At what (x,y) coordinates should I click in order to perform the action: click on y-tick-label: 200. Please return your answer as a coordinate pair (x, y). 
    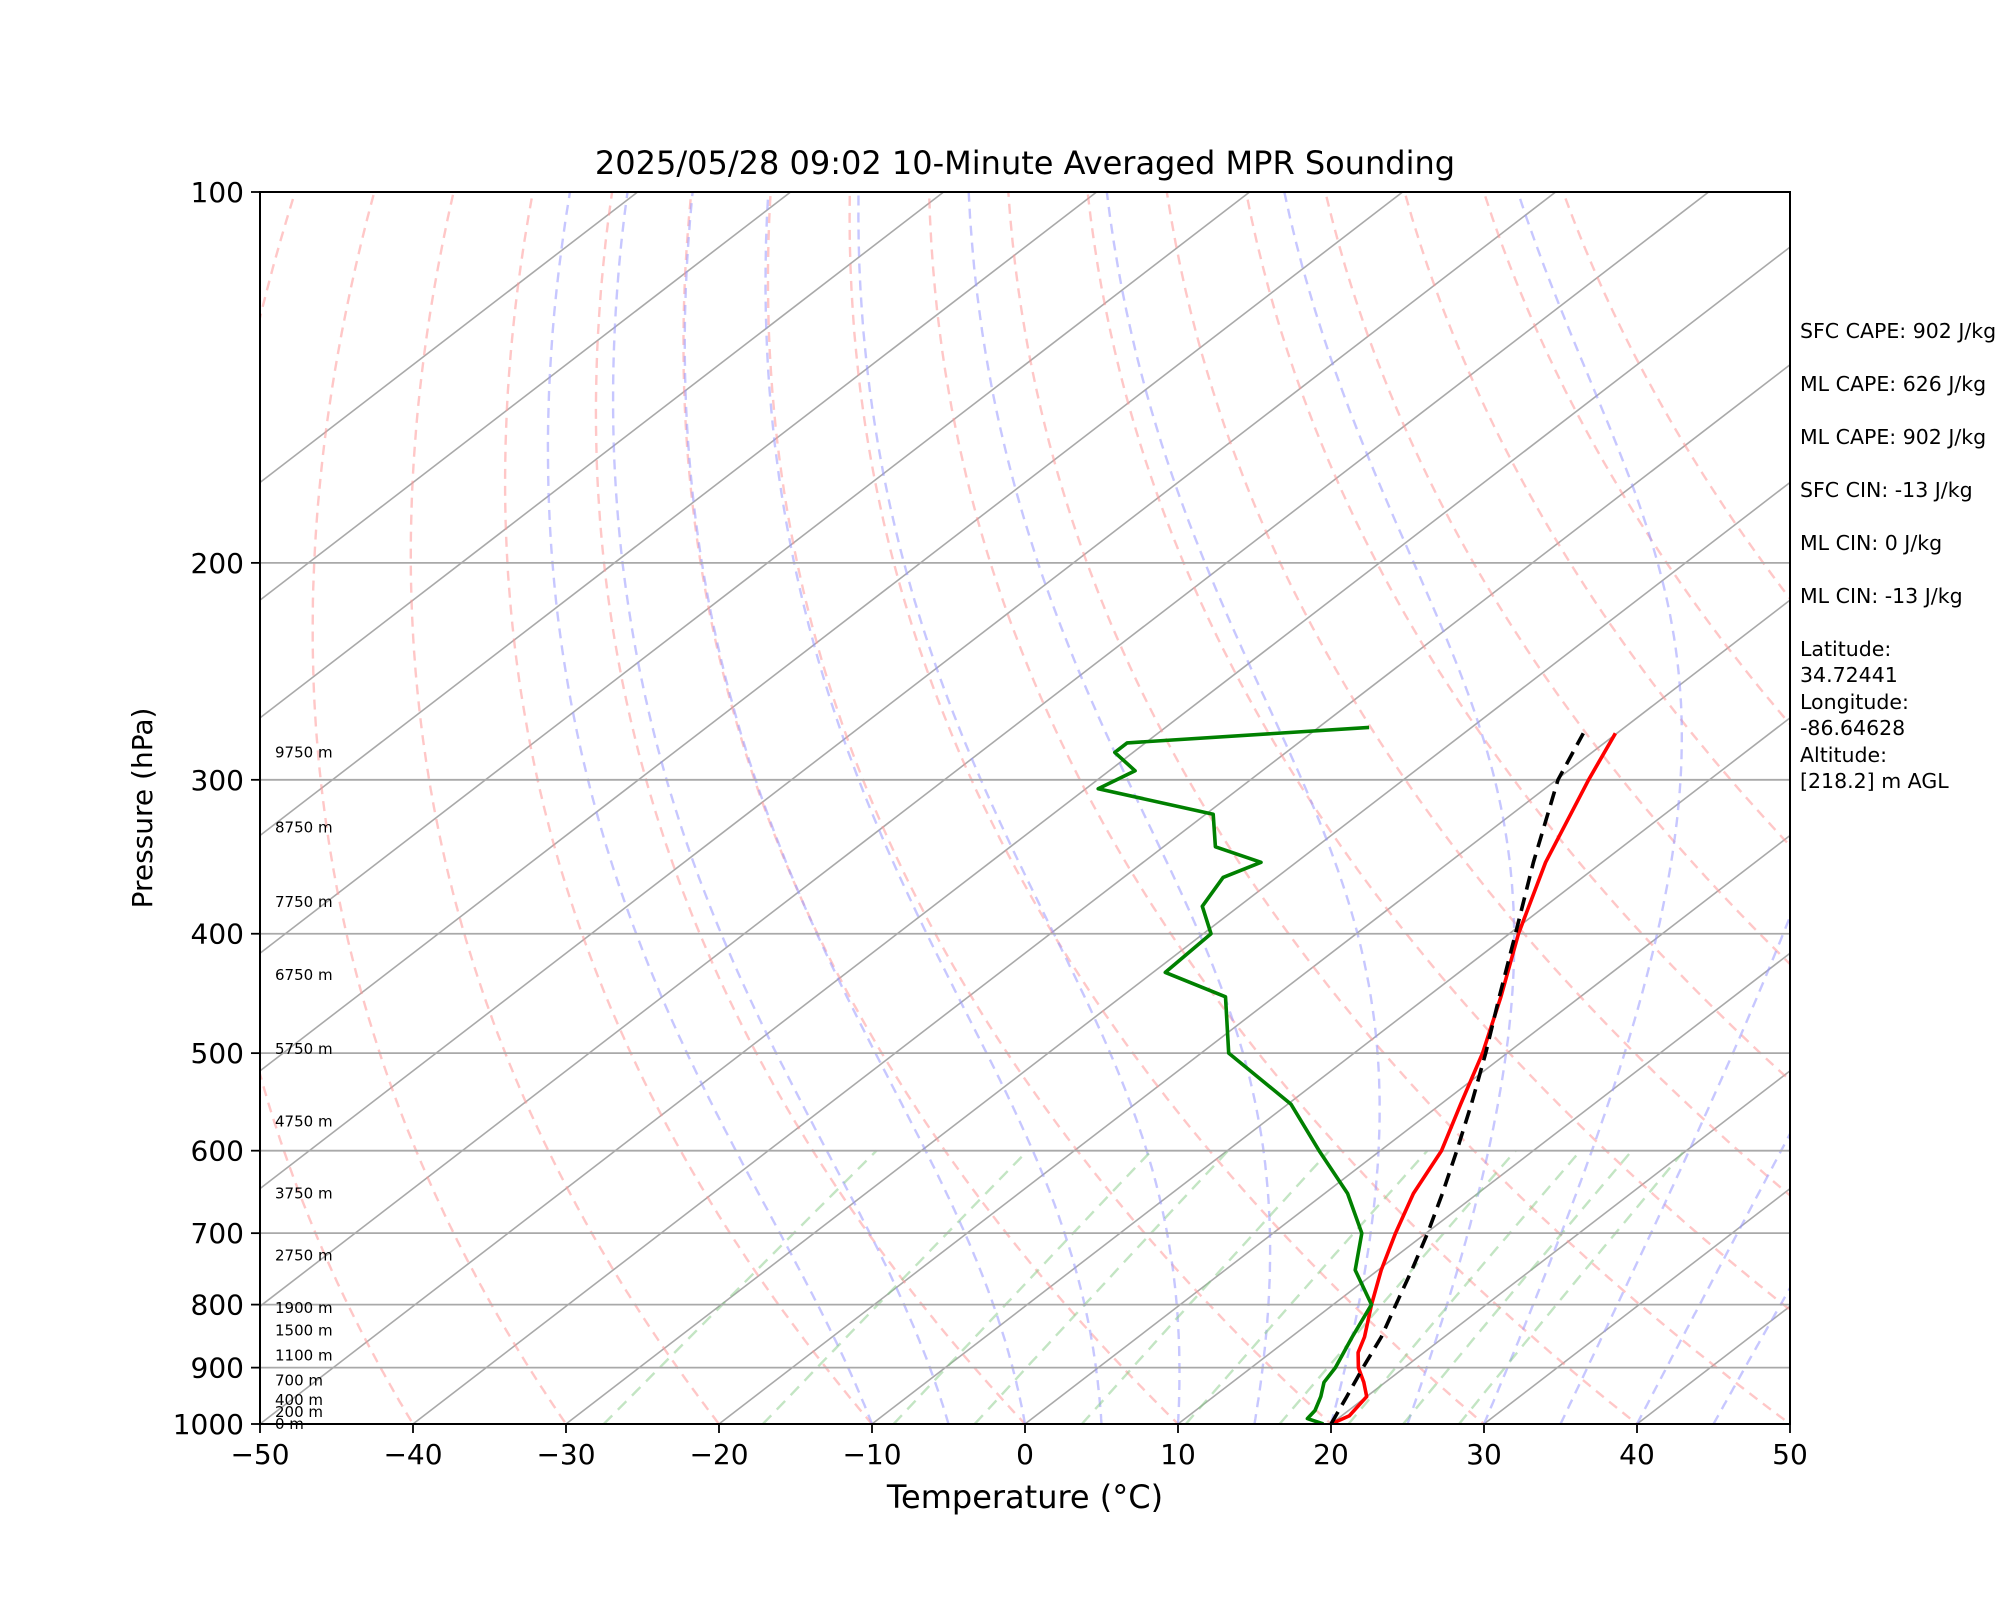
    Looking at the image, I should click on (217, 563).